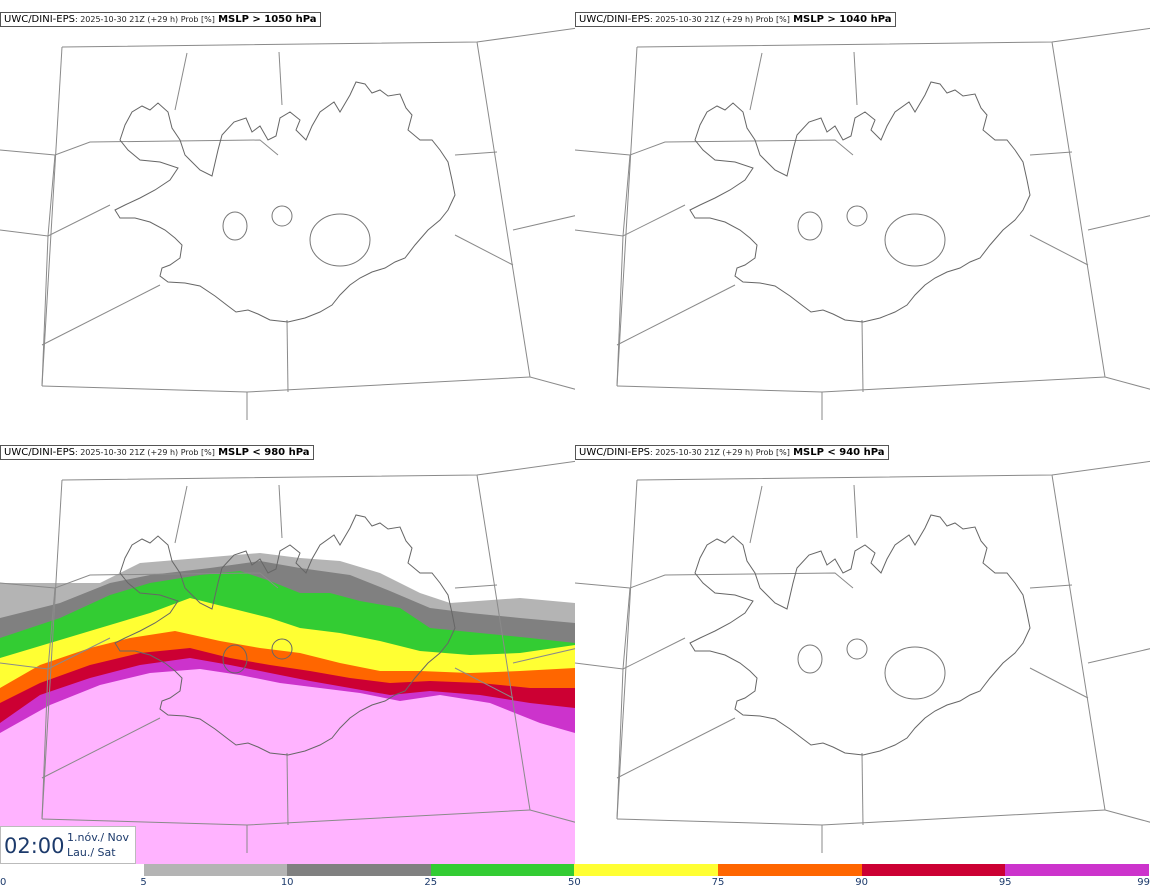 The image size is (1150, 891). I want to click on probability-colorbar: 0 5 10 25 50 75 90 95 99, so click(575, 876).